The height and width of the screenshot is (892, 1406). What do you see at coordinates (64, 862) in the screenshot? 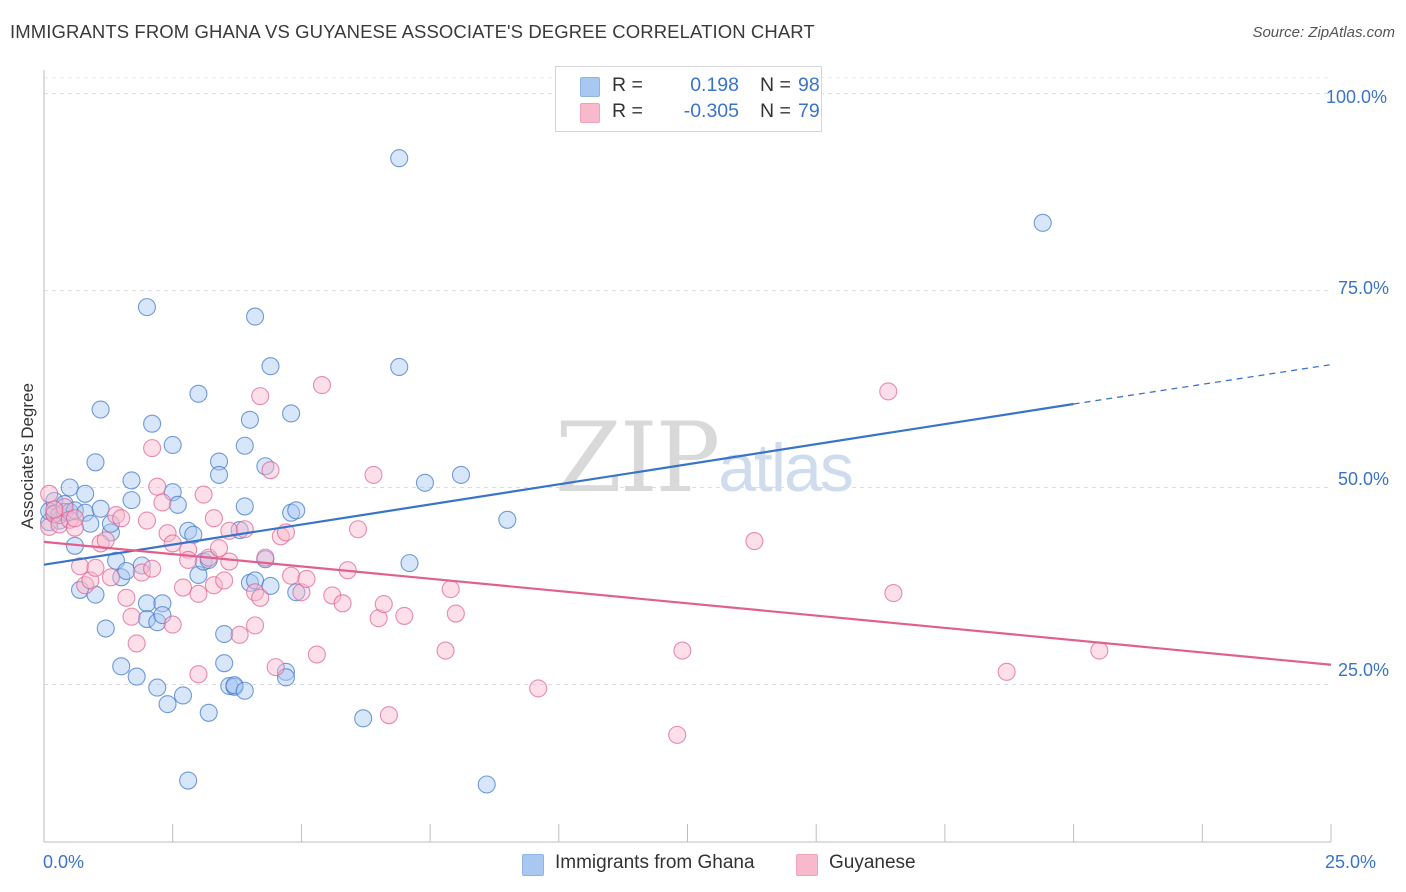
I see `x-tick-label-0: 0.0%` at bounding box center [64, 862].